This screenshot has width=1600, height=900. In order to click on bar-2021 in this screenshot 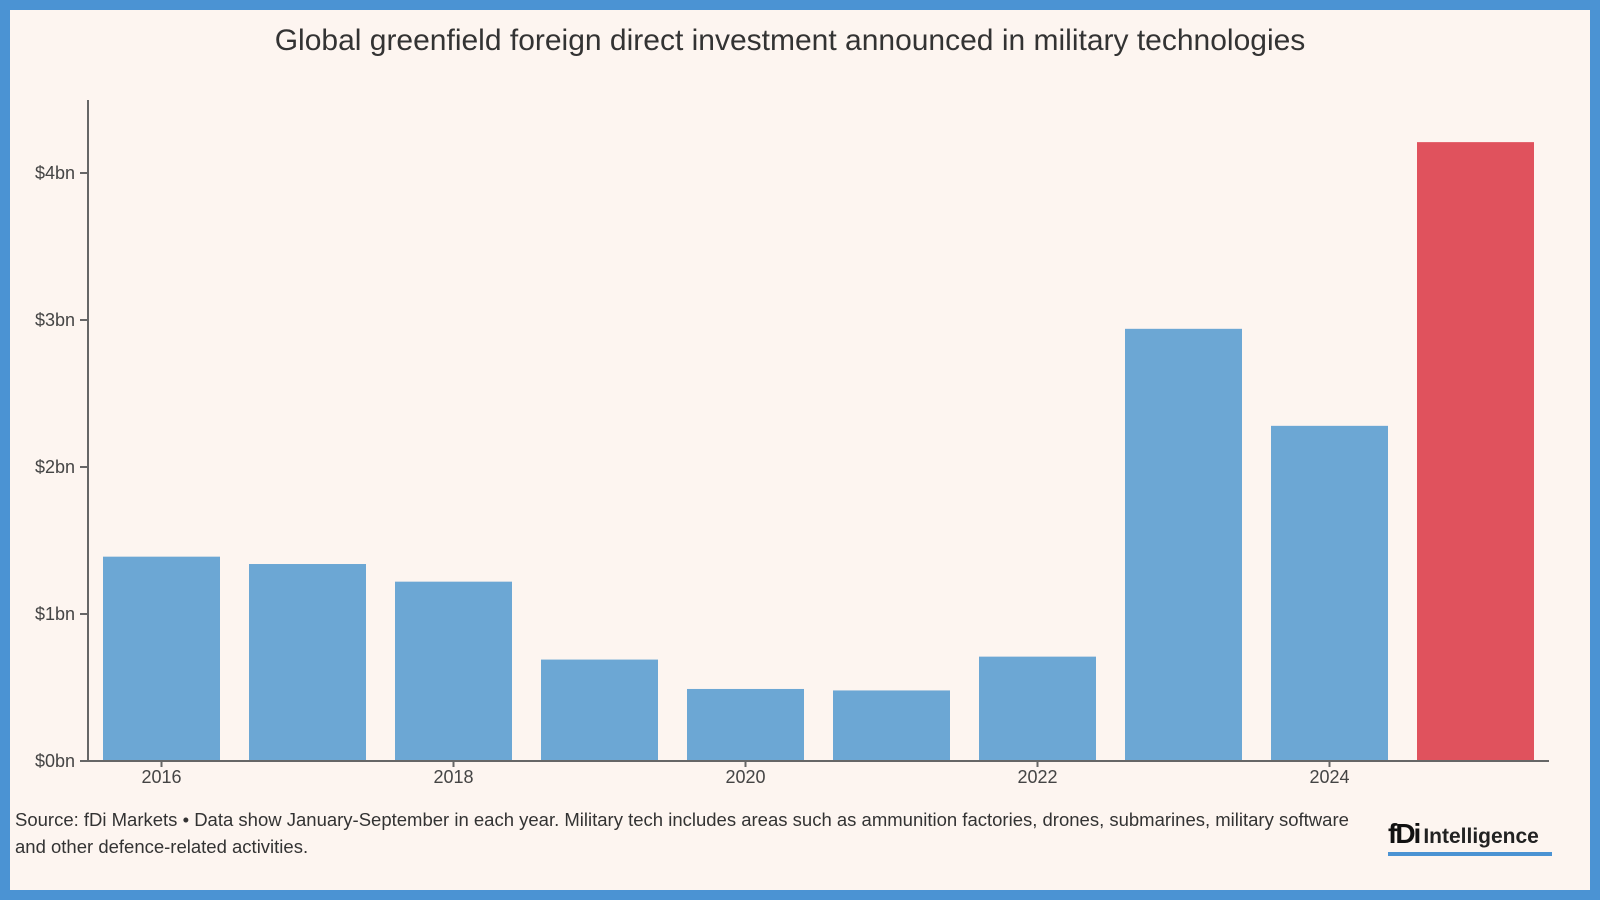, I will do `click(891, 725)`.